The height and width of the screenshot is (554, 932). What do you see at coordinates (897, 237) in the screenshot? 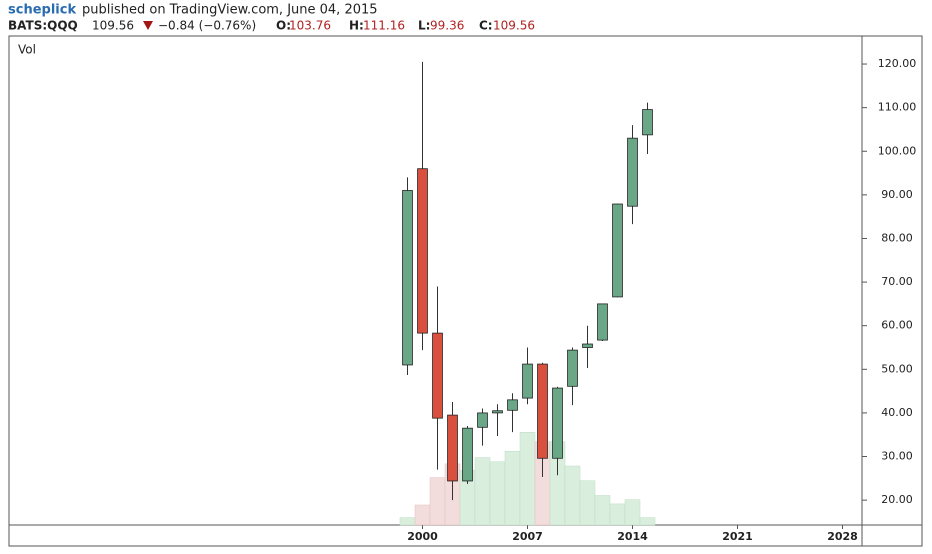
I see `y-tick-label: 80.00` at bounding box center [897, 237].